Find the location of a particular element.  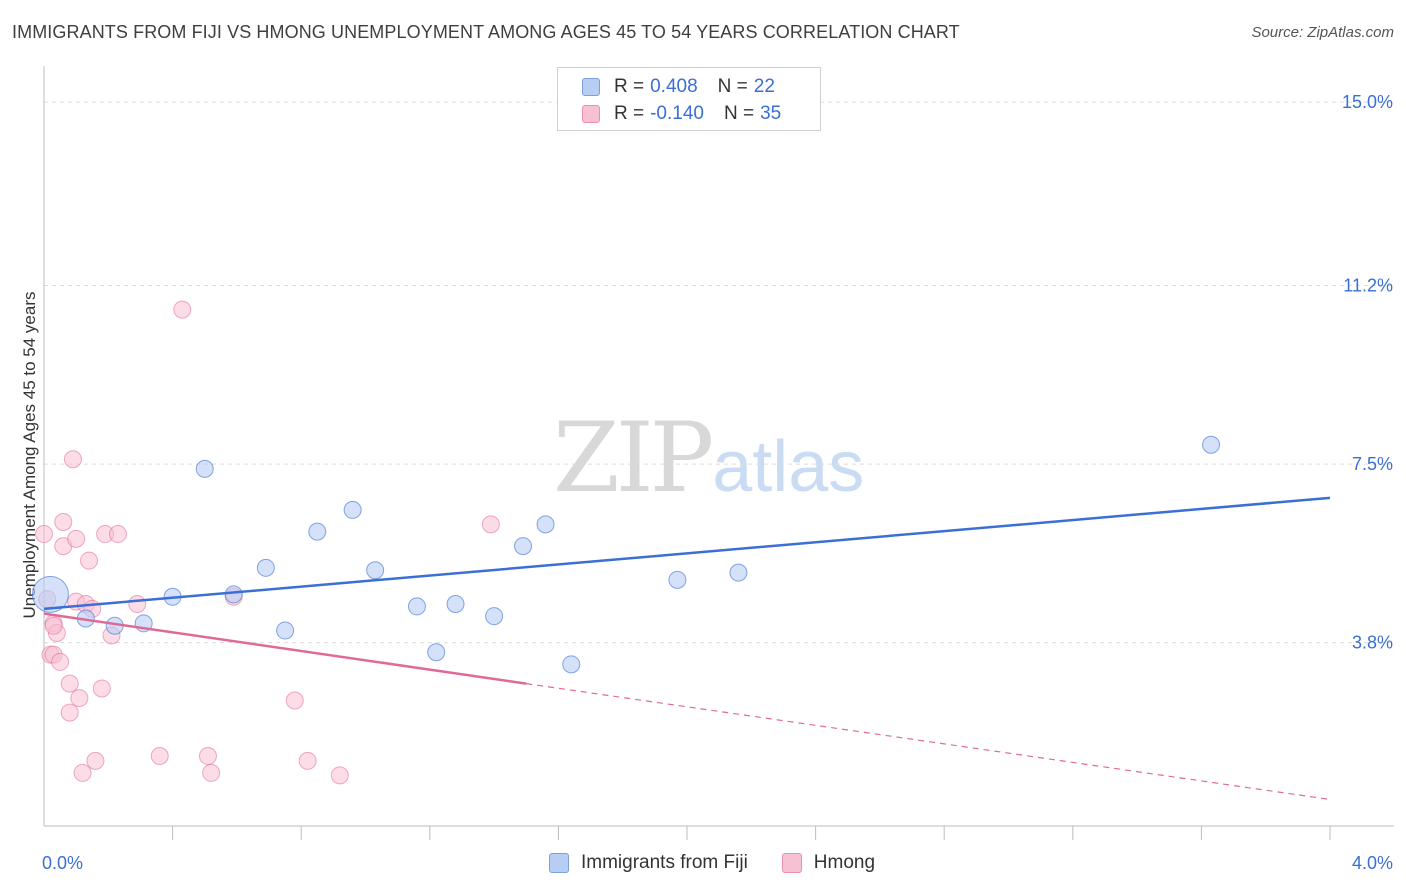

legend-label-hmong: Hmong is located at coordinates (844, 862).